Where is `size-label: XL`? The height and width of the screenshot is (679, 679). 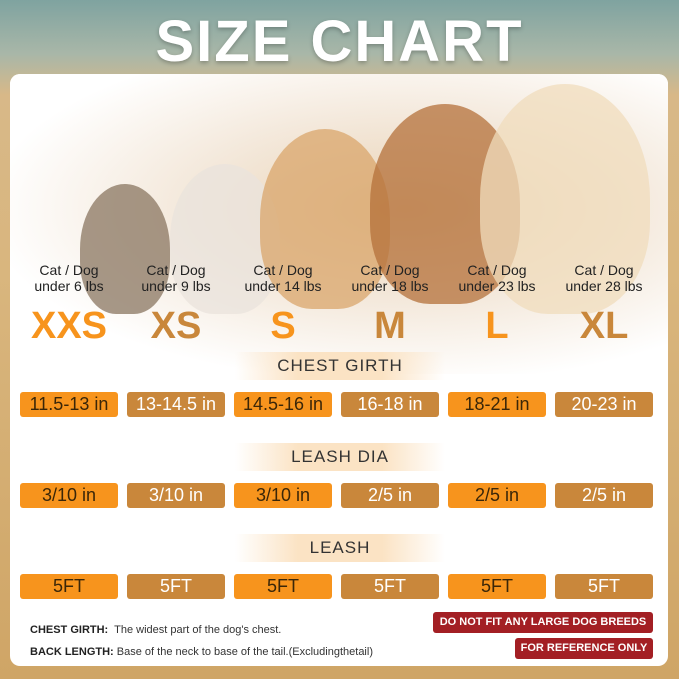 size-label: XL is located at coordinates (604, 326).